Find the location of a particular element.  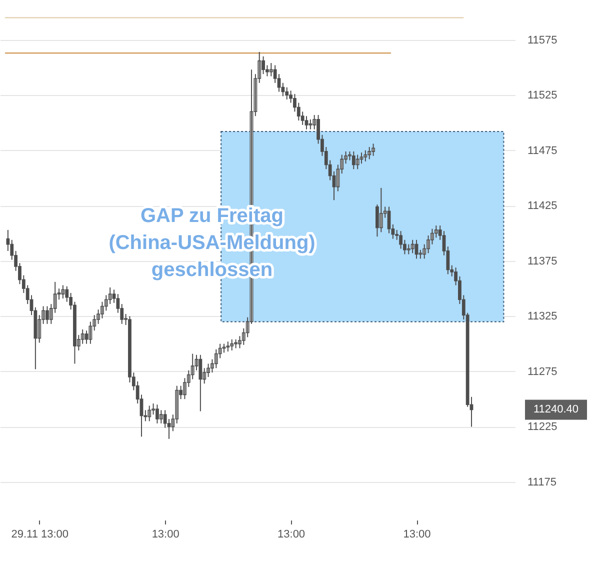

x-tick-label: 29.11 13:00 is located at coordinates (40, 534).